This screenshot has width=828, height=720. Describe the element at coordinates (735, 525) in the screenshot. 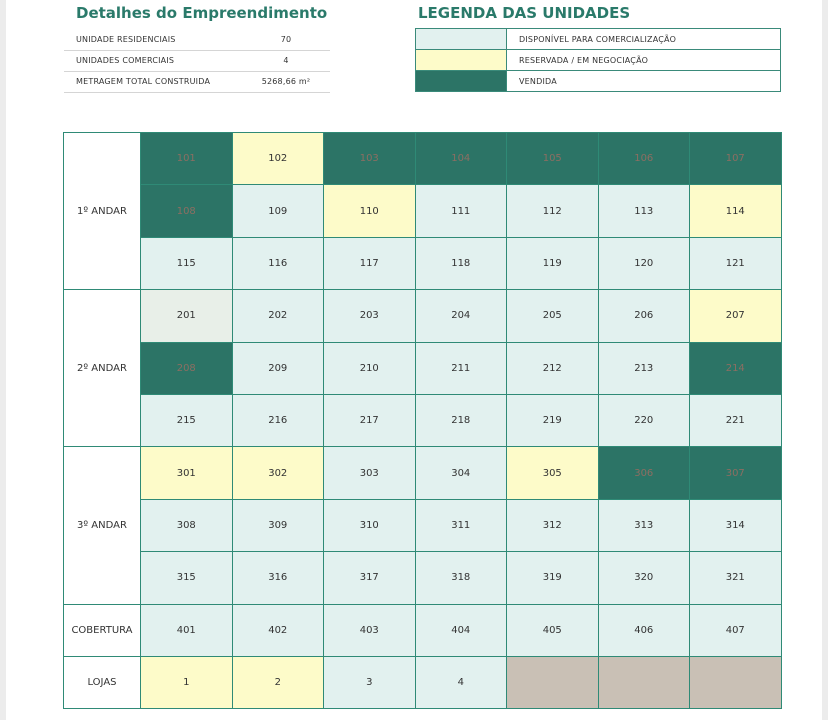

I see `unit-cell: 314` at that location.